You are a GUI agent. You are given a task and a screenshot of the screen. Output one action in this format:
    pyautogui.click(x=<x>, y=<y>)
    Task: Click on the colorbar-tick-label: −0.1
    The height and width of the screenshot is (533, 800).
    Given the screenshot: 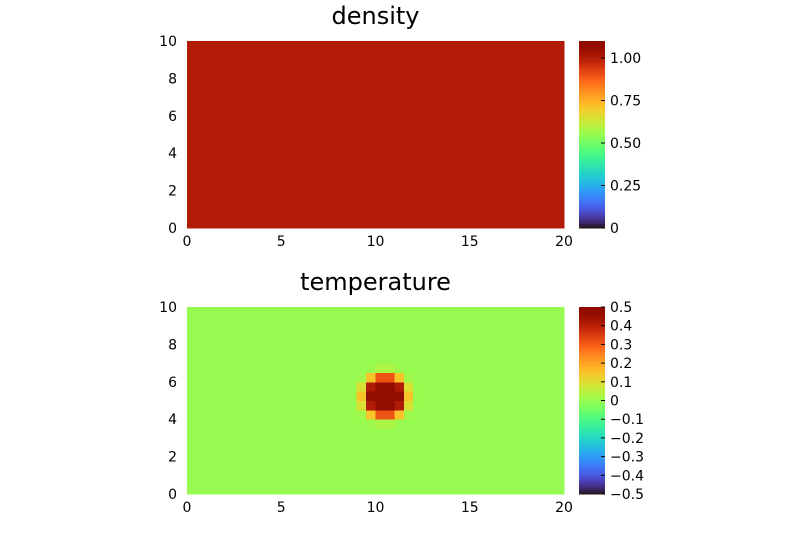 What is the action you would take?
    pyautogui.click(x=627, y=420)
    